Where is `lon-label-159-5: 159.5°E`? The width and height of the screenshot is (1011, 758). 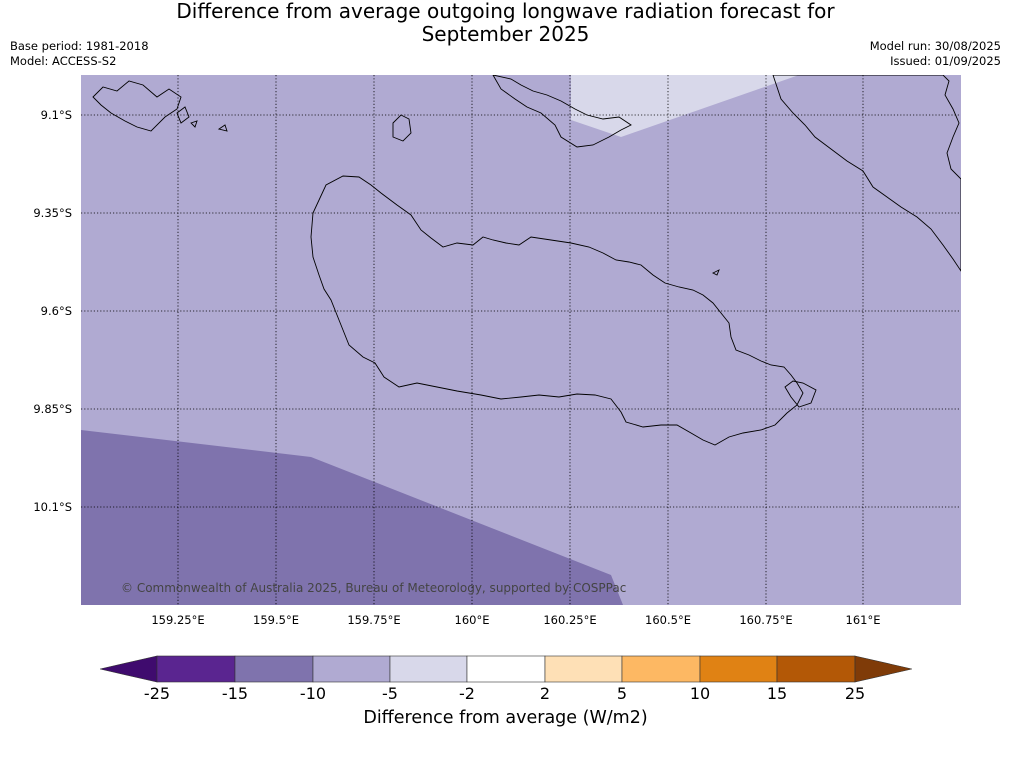
lon-label-159-5: 159.5°E is located at coordinates (276, 620).